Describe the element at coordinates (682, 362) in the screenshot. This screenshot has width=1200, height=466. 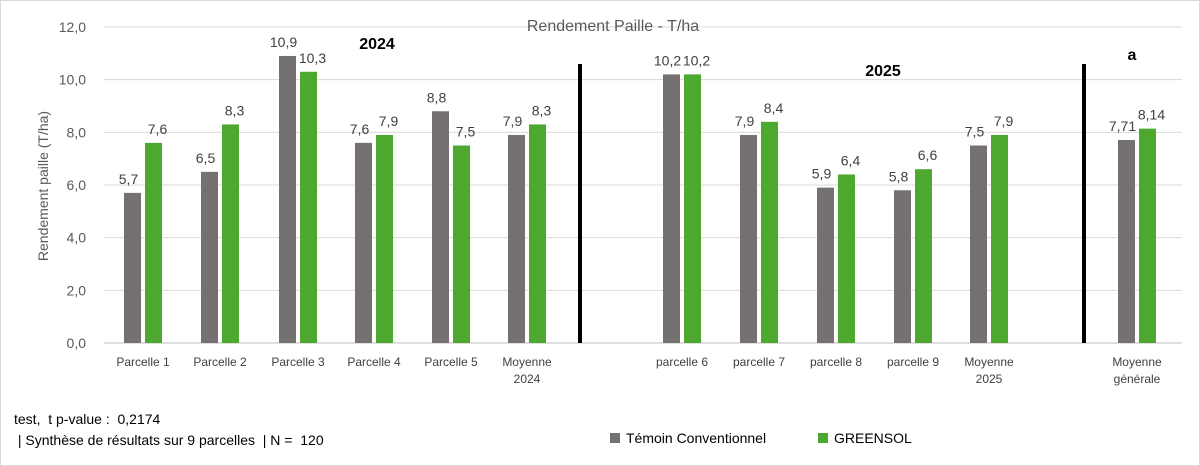
I see `x-tick-label: parcelle 6` at that location.